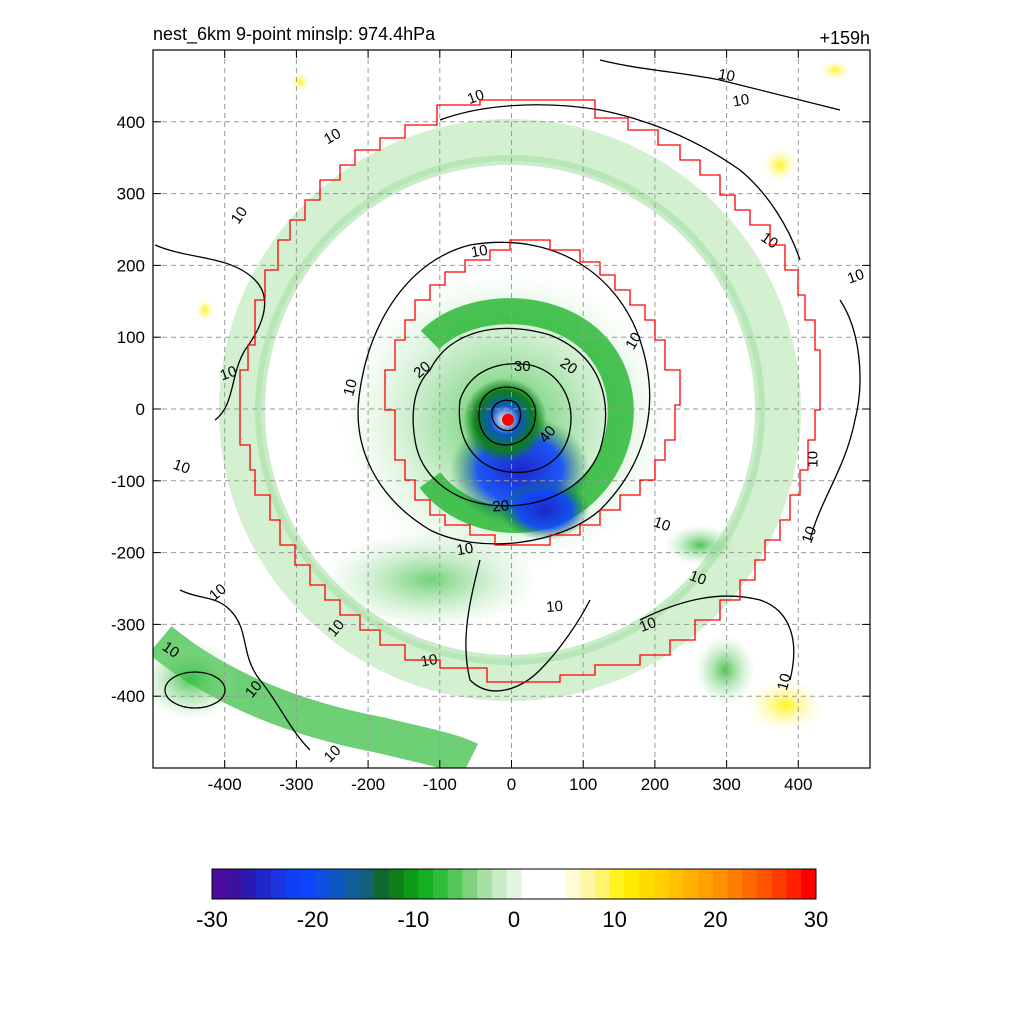 The height and width of the screenshot is (1024, 1024). Describe the element at coordinates (440, 784) in the screenshot. I see `x-tick-label: -100` at that location.